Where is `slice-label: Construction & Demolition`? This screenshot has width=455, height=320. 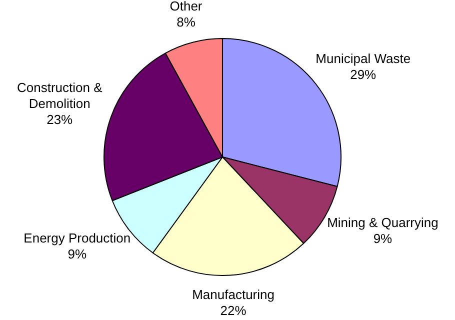
slice-label: Construction & Demolition is located at coordinates (59, 96).